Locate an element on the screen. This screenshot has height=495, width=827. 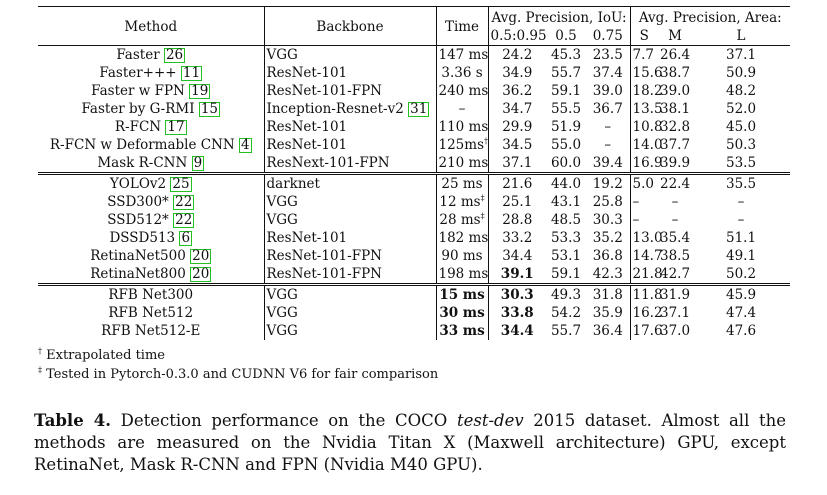
cell-ap-medium: 39.0 is located at coordinates (675, 91).